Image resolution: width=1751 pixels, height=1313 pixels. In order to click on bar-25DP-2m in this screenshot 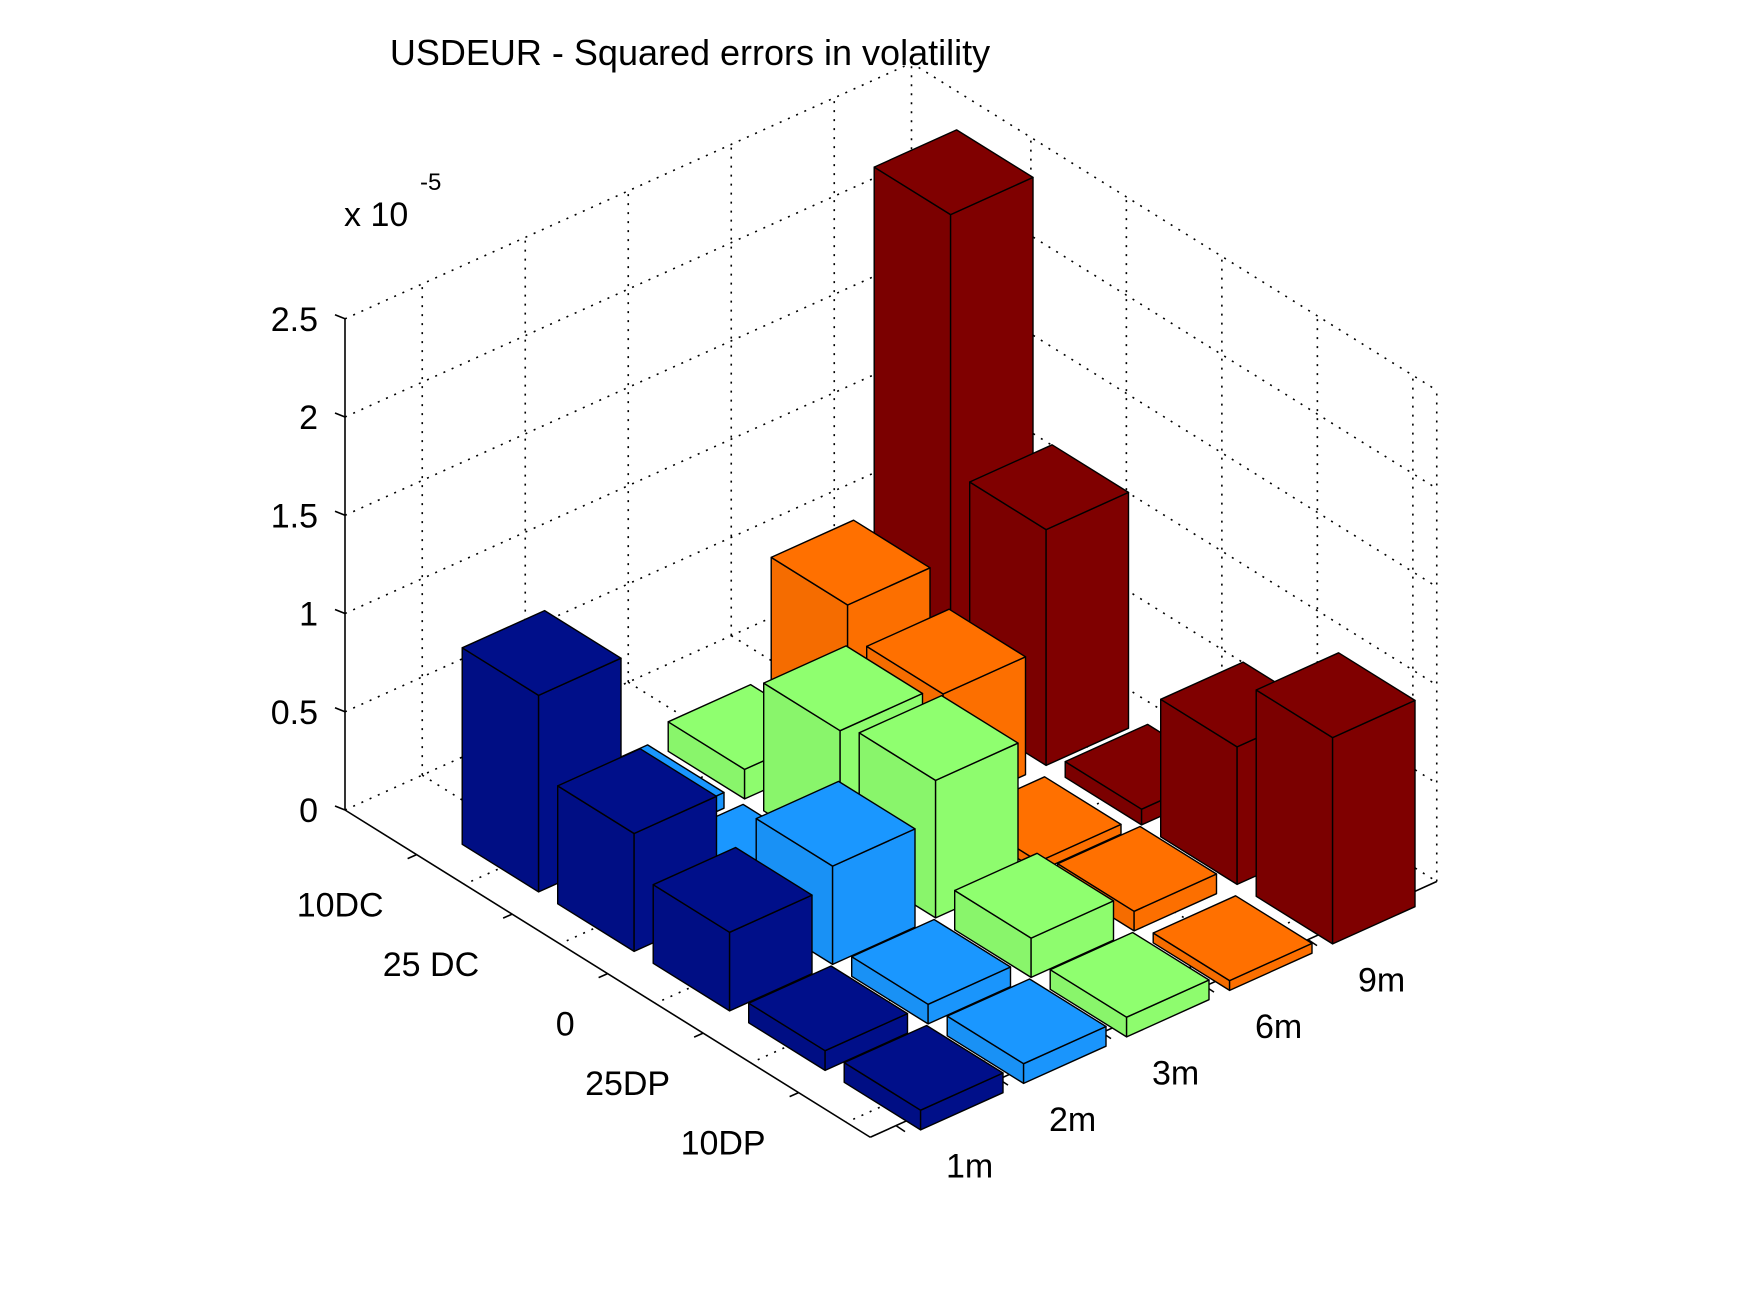, I will do `click(931, 971)`.